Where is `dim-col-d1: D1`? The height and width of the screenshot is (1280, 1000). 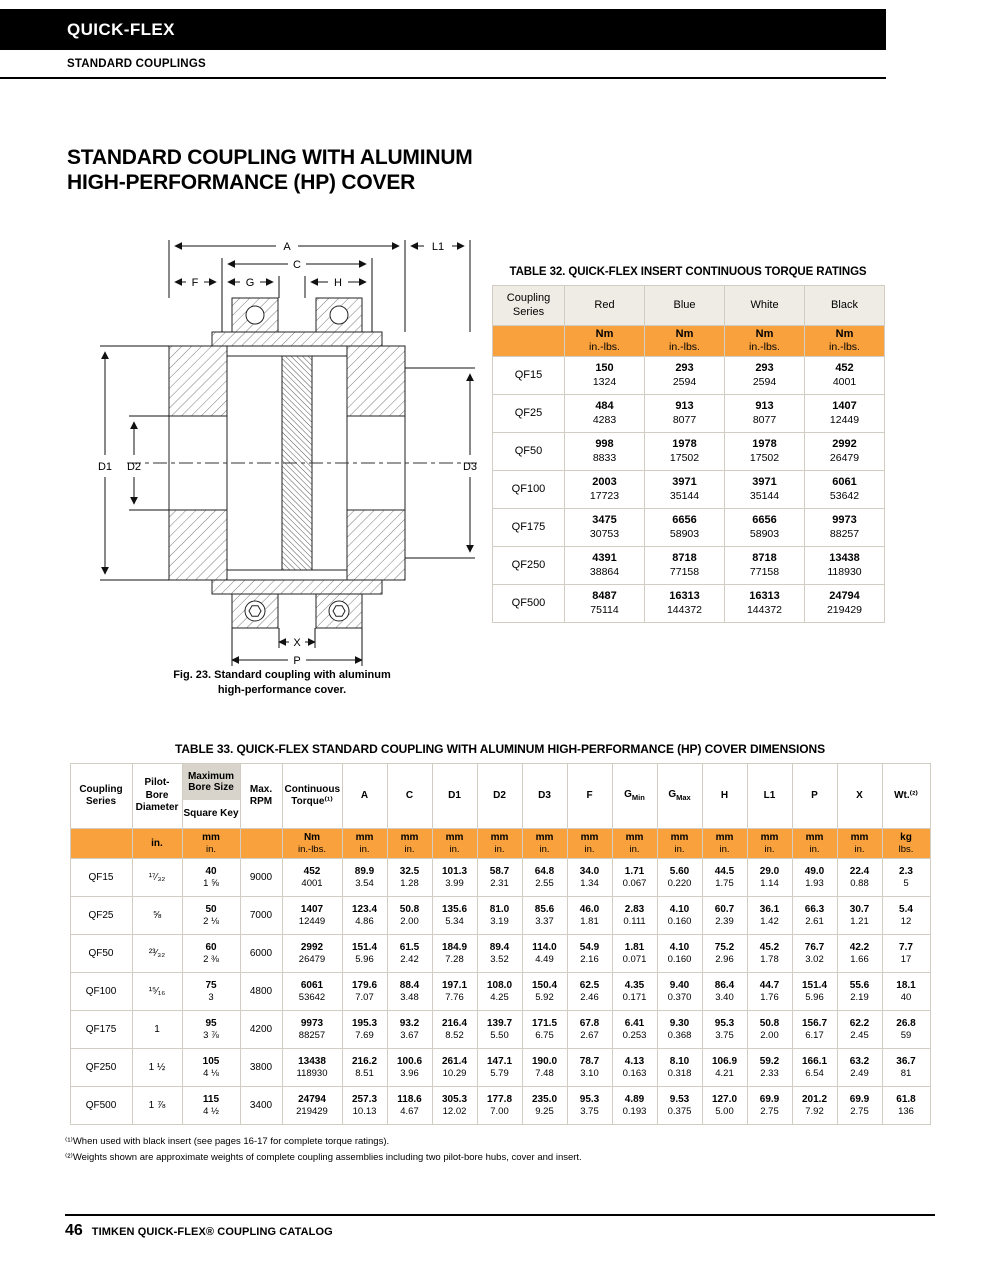
dim-col-d1: D1 is located at coordinates (454, 796).